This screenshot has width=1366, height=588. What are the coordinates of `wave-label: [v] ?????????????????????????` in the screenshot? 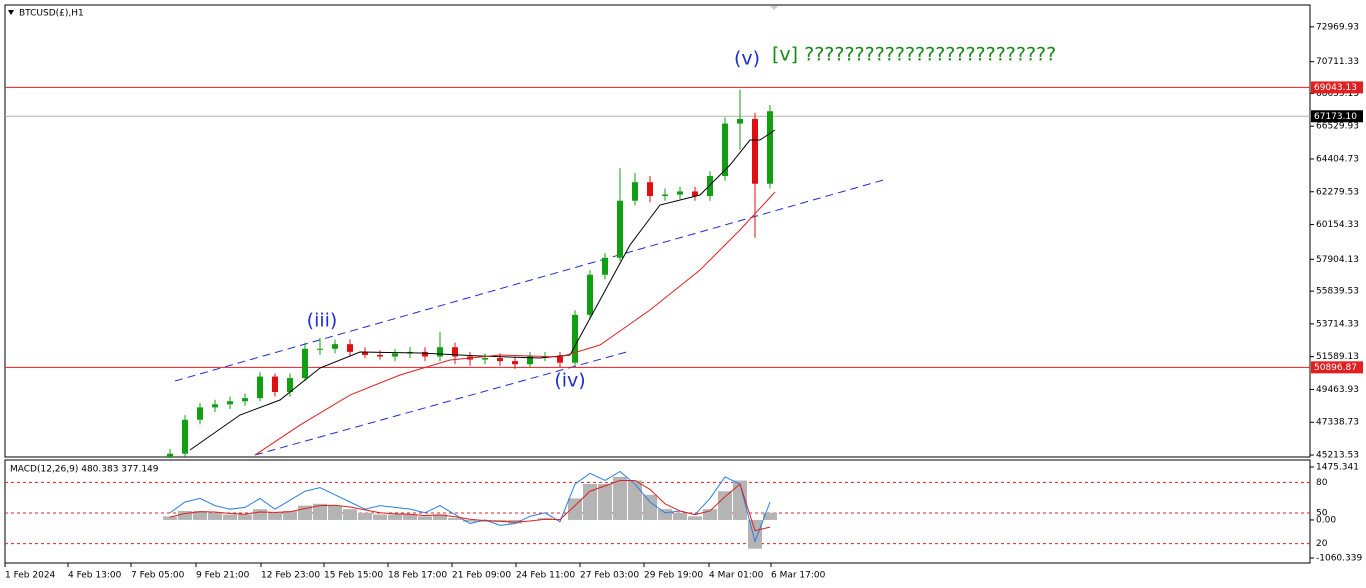 It's located at (914, 55).